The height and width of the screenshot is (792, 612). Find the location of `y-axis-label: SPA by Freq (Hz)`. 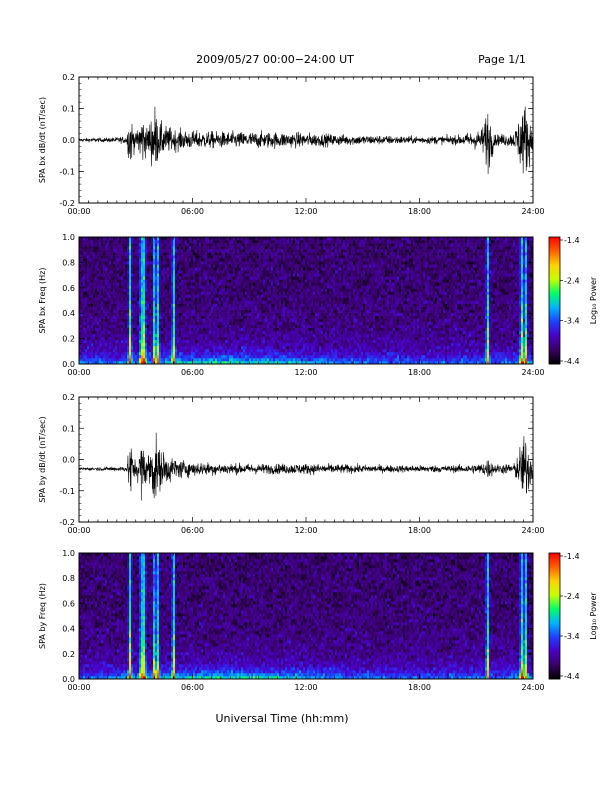

y-axis-label: SPA by Freq (Hz) is located at coordinates (42, 616).